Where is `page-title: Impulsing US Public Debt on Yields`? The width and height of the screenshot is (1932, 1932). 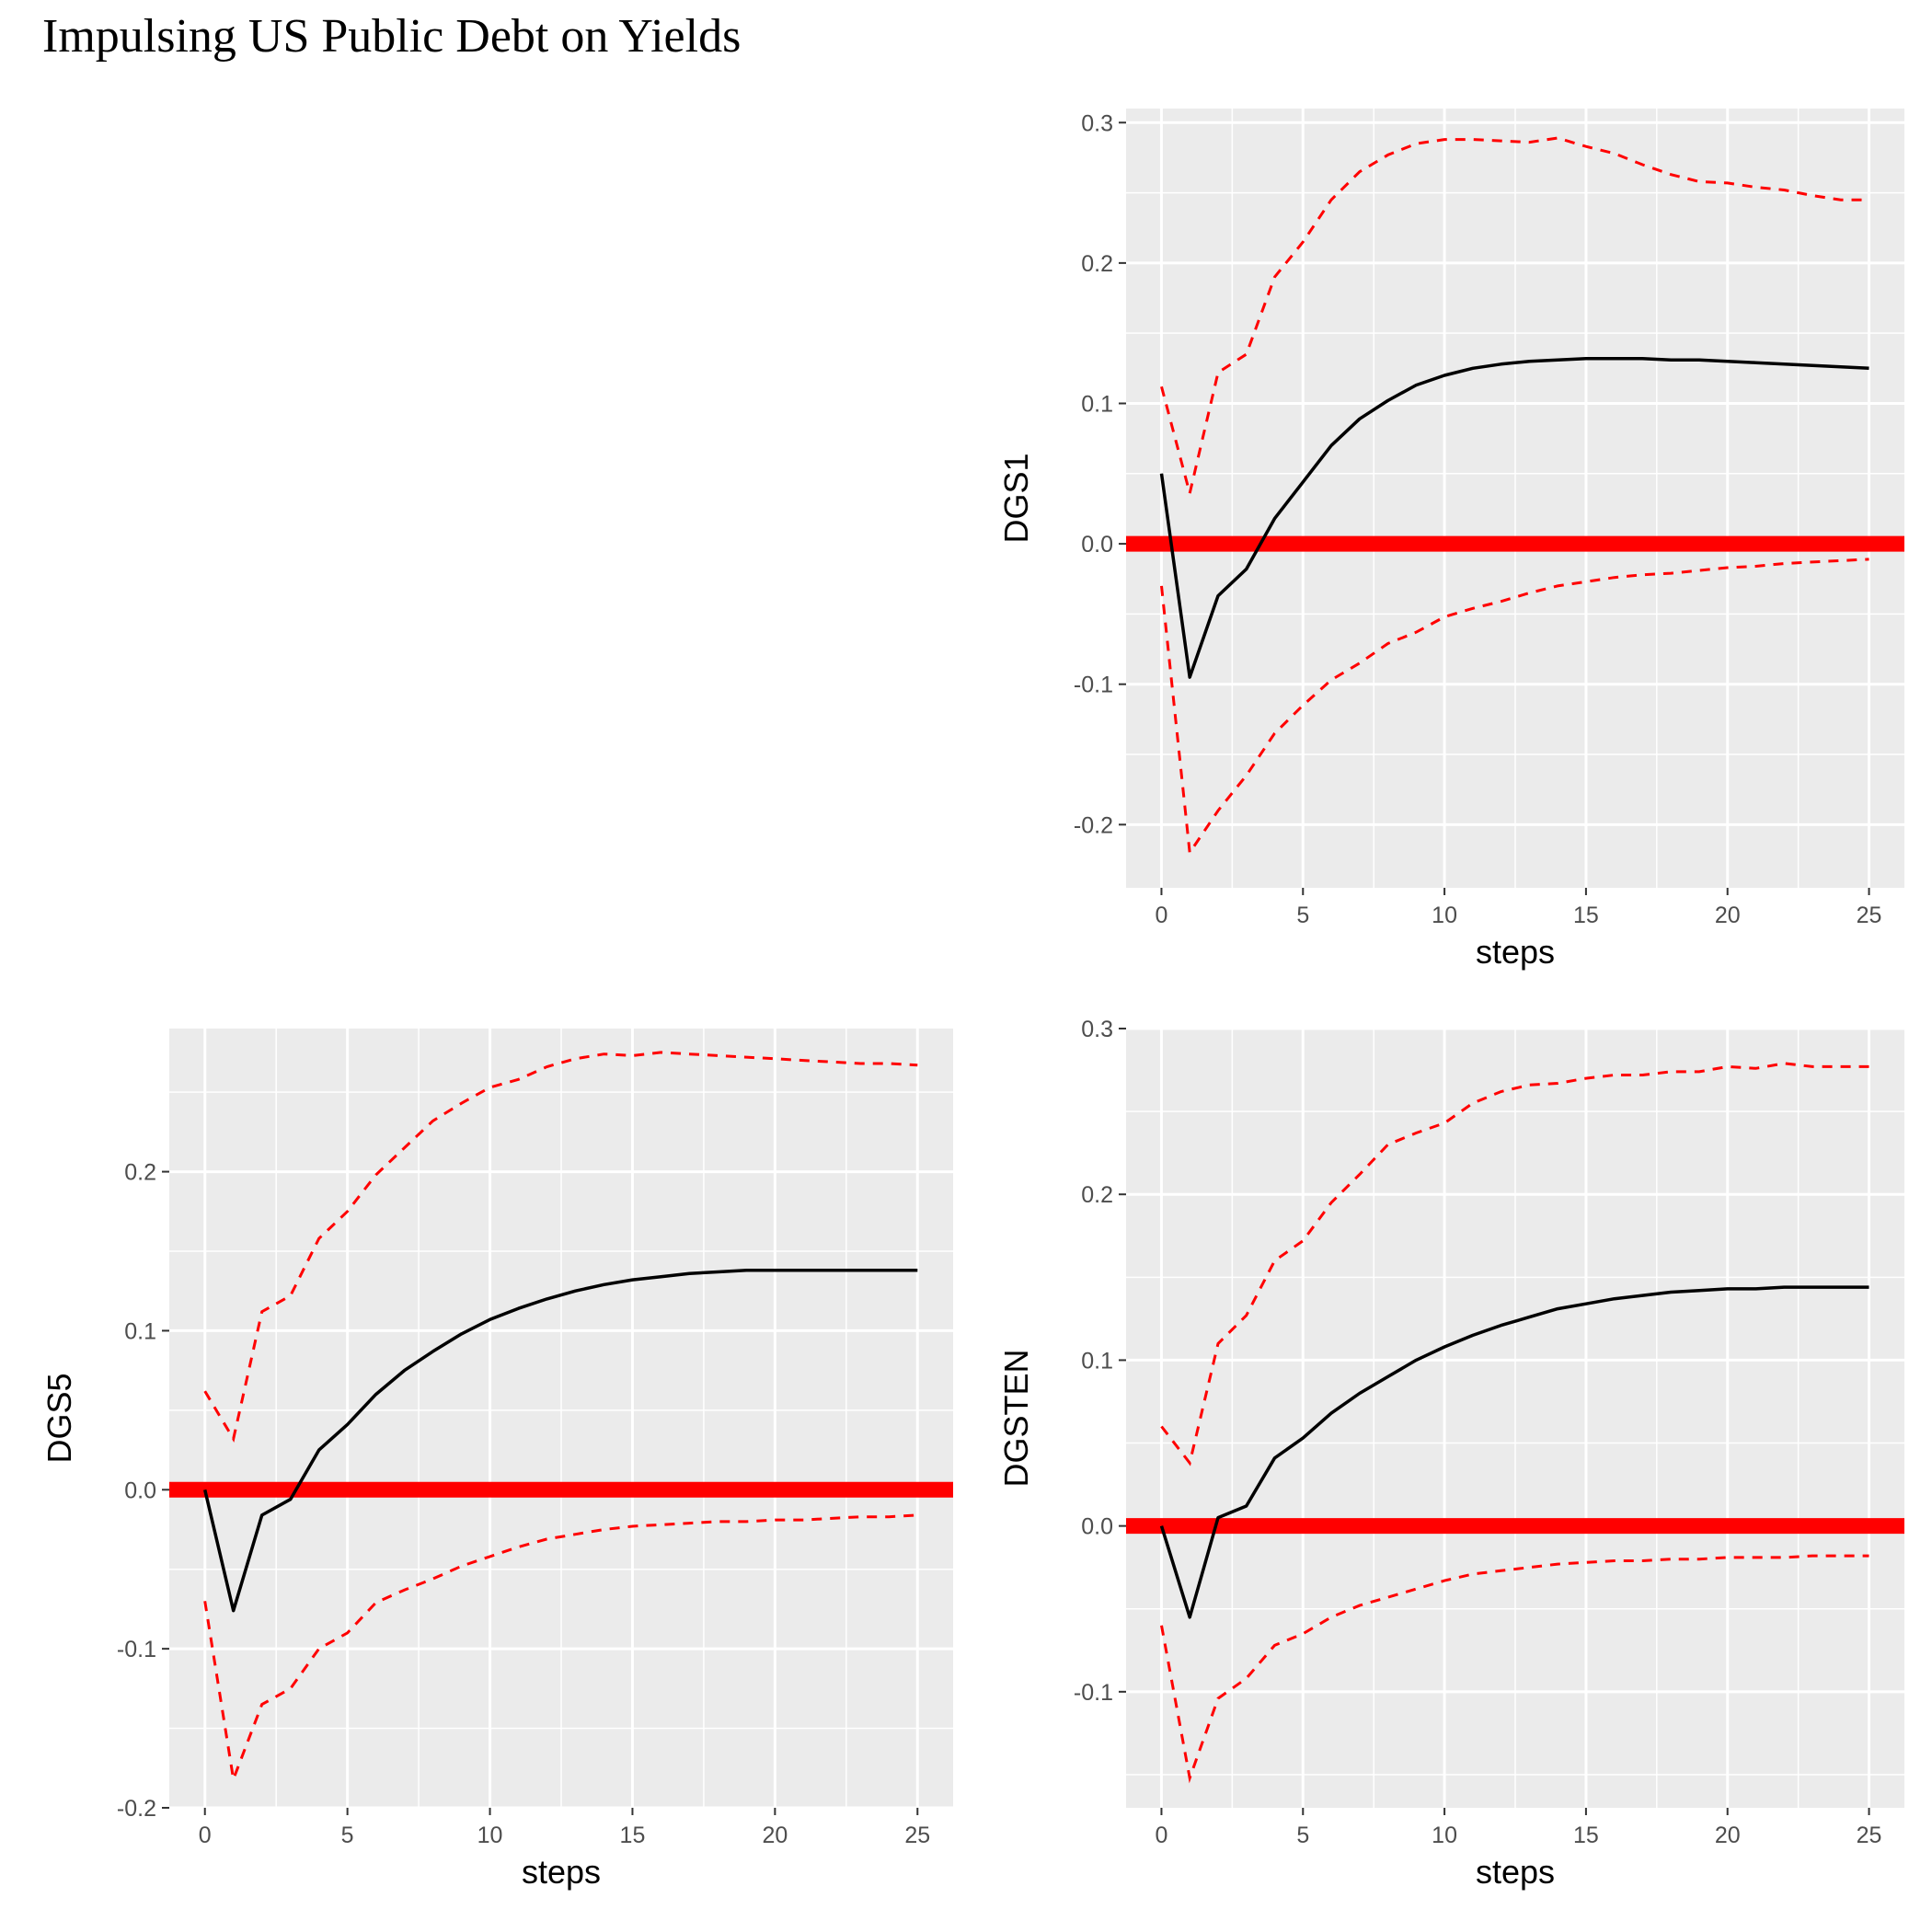 page-title: Impulsing US Public Debt on Yields is located at coordinates (392, 36).